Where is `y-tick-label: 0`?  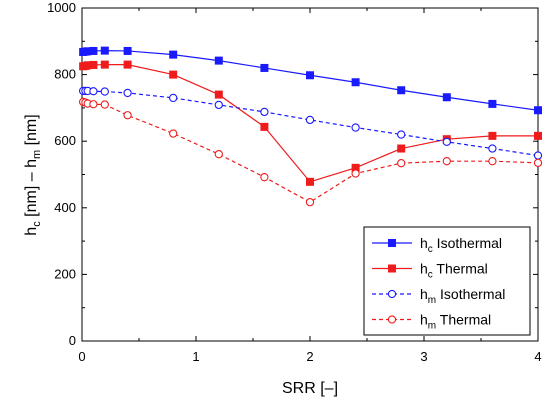 y-tick-label: 0 is located at coordinates (72, 340).